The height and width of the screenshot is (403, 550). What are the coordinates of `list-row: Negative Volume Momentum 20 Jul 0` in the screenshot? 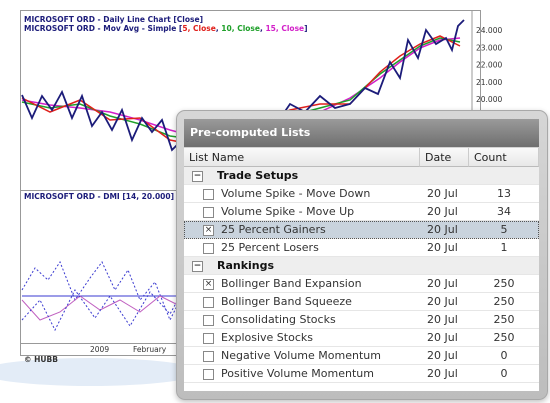 It's located at (361, 356).